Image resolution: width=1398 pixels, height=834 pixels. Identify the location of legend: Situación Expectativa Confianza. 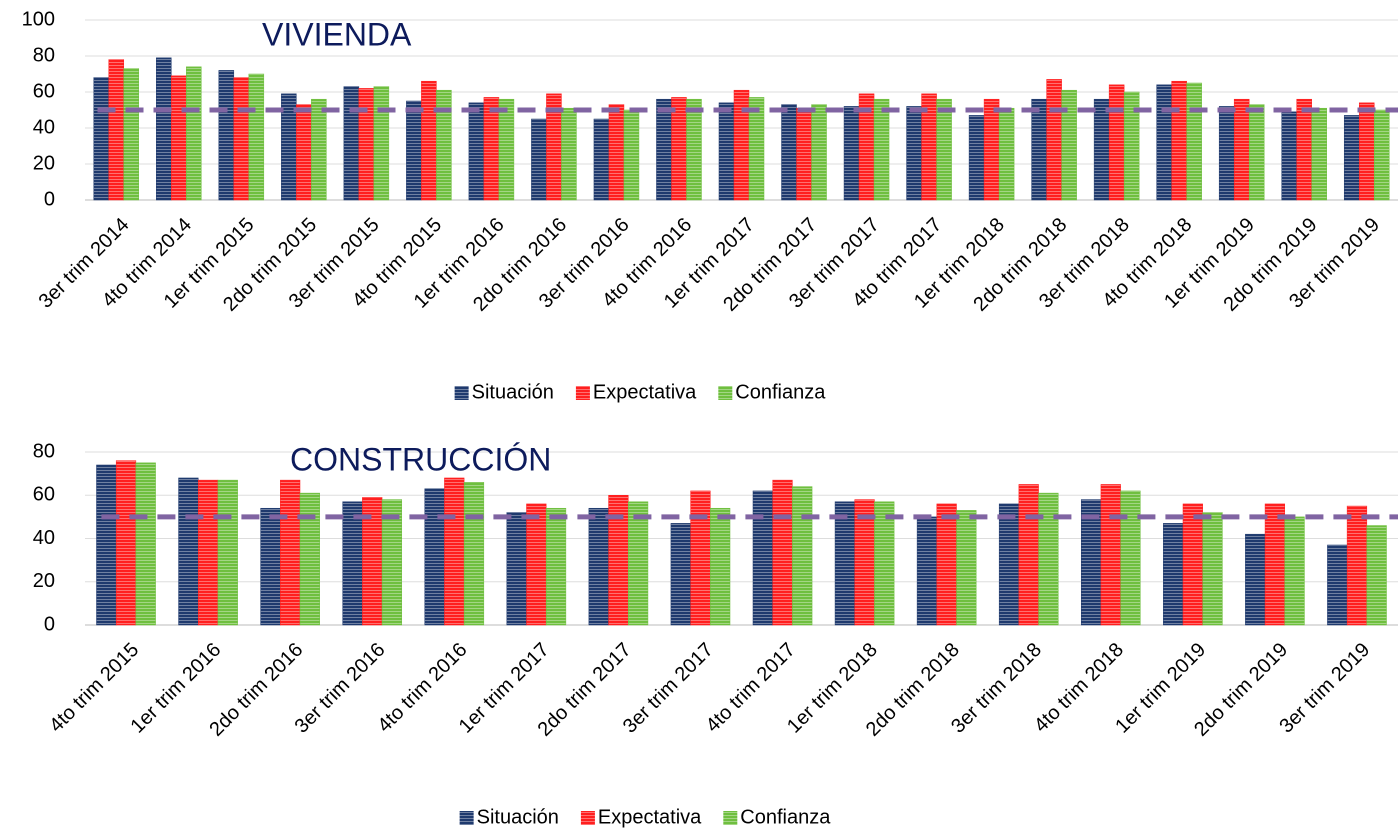
(640, 392).